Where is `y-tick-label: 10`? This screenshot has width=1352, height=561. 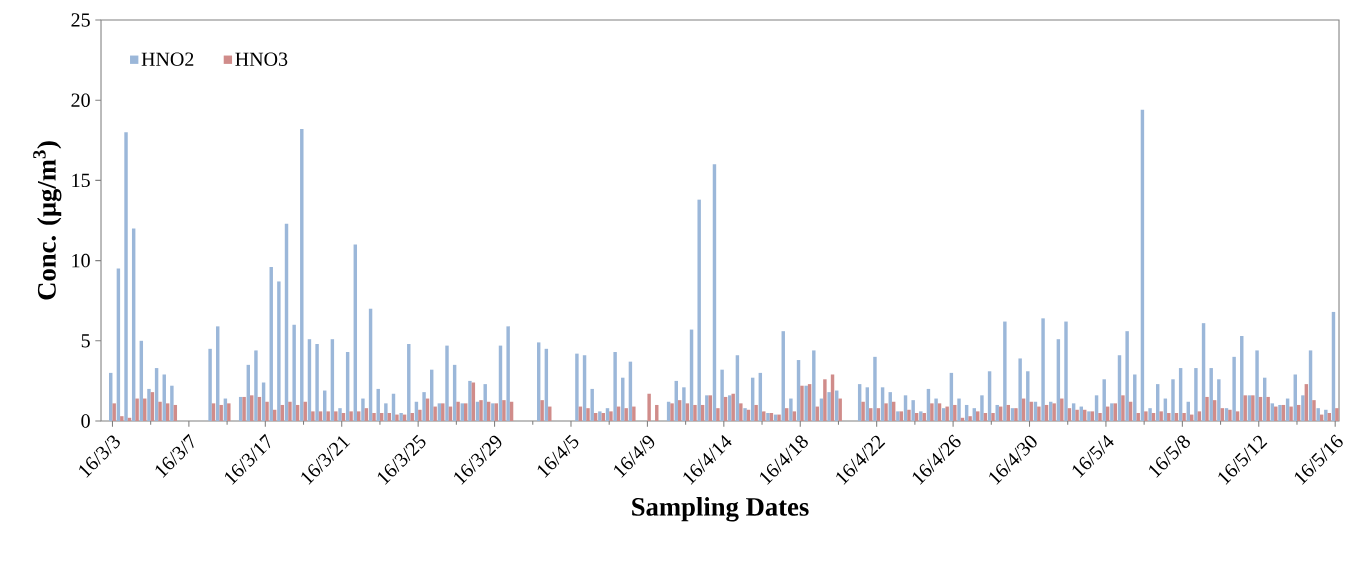 y-tick-label: 10 is located at coordinates (81, 260).